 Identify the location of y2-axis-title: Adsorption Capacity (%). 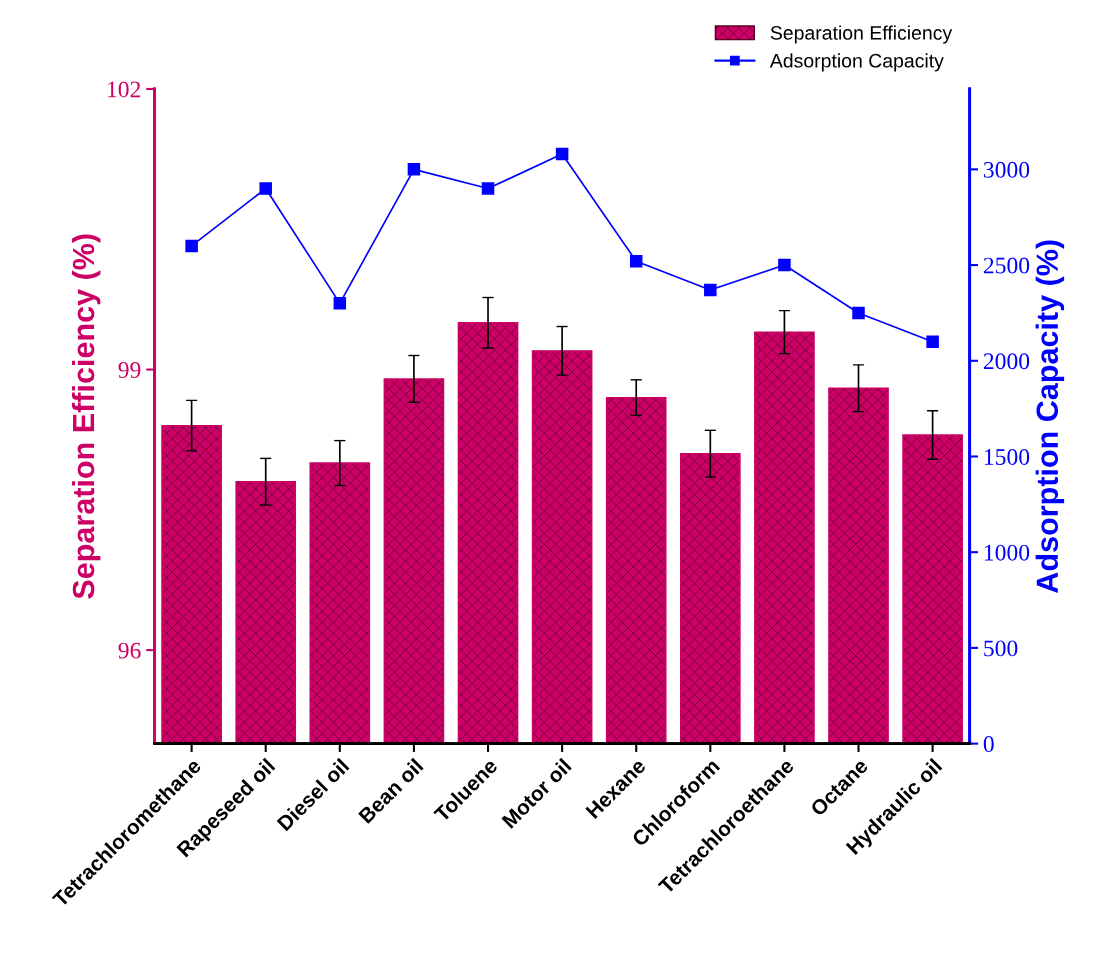
(1050, 416).